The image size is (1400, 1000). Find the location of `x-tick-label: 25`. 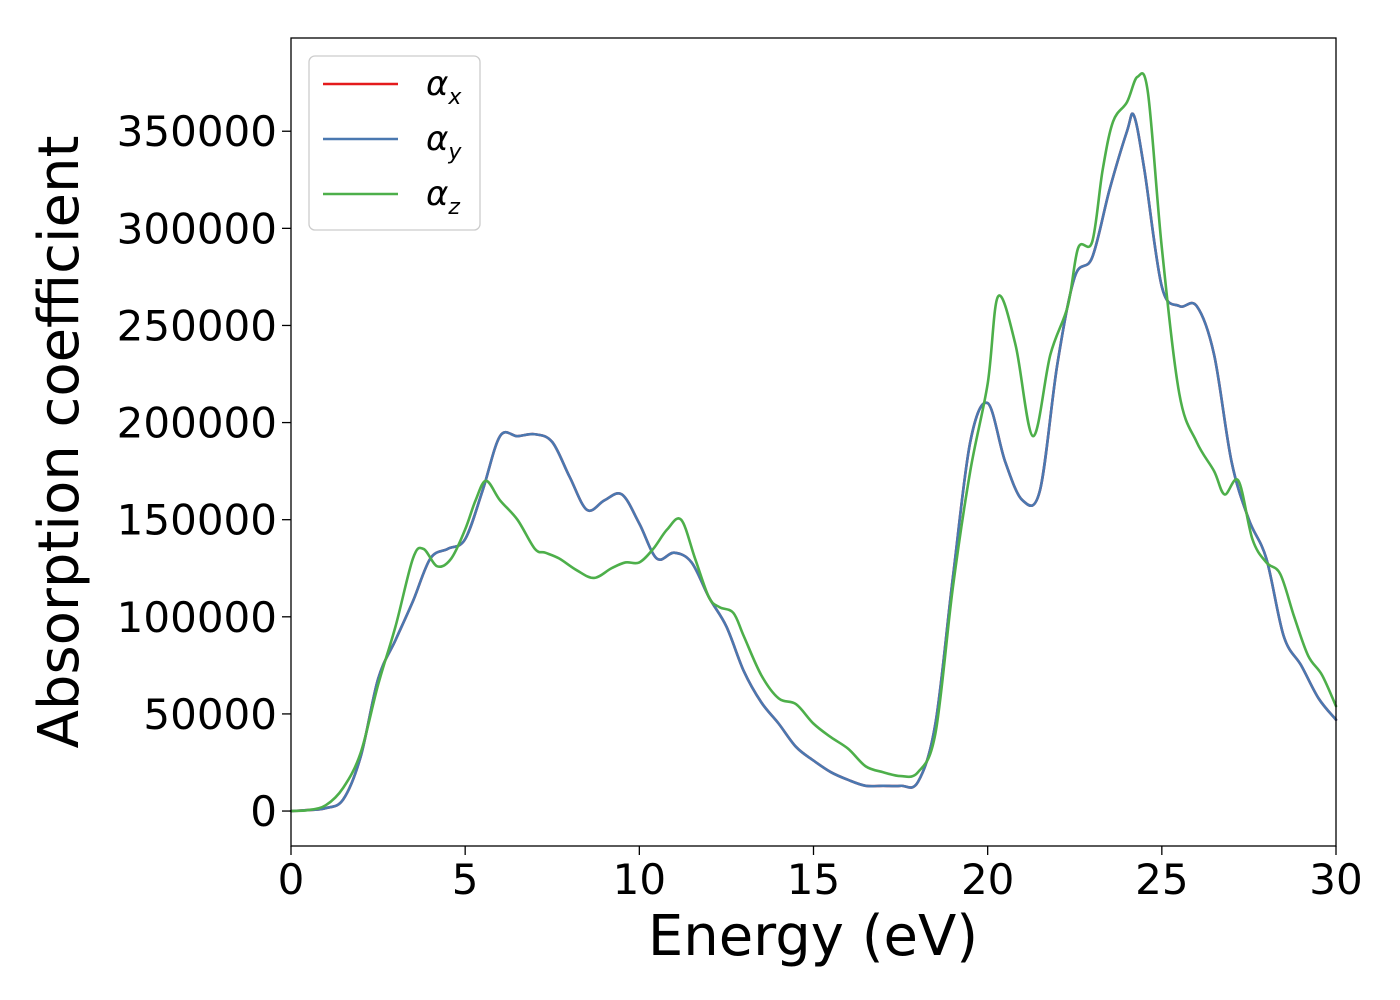

x-tick-label: 25 is located at coordinates (1161, 879).